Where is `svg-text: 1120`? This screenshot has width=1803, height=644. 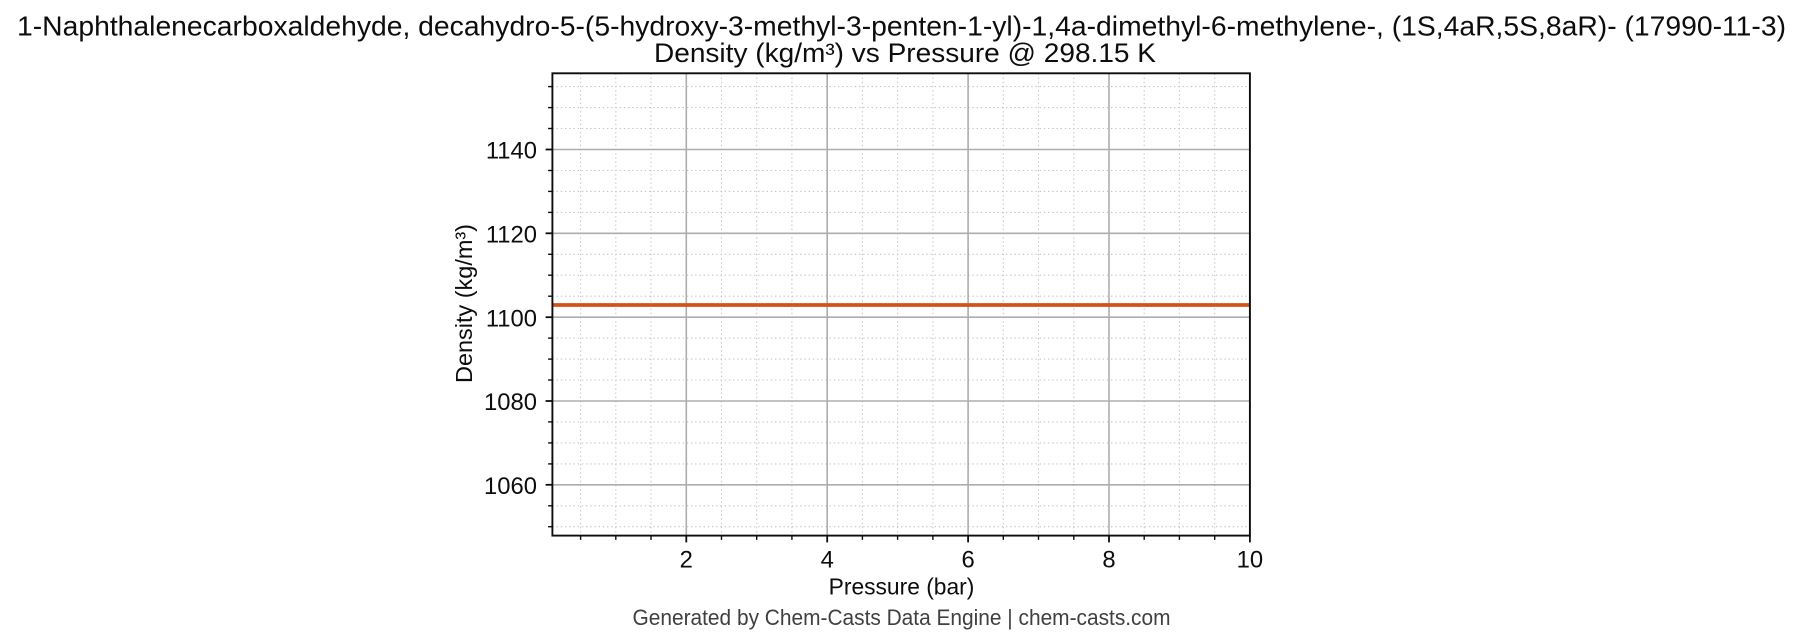
svg-text: 1120 is located at coordinates (511, 235).